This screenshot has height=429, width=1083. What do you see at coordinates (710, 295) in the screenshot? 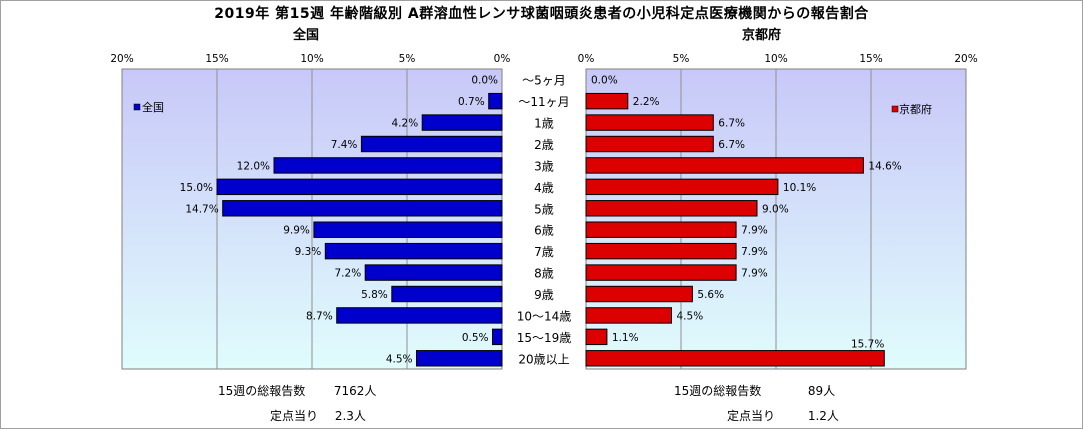
I see `right-data-label: 5.6%` at bounding box center [710, 295].